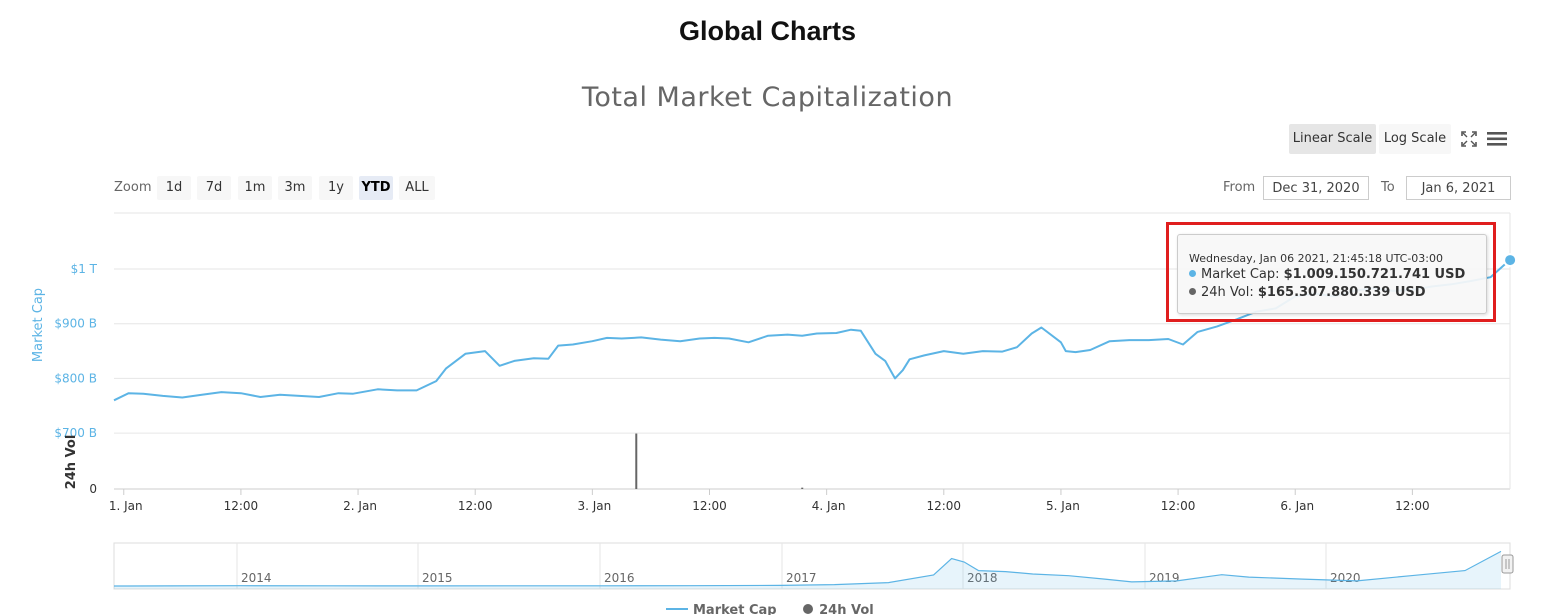  Describe the element at coordinates (1063, 506) in the screenshot. I see `x-tick-label: 5. Jan` at that location.